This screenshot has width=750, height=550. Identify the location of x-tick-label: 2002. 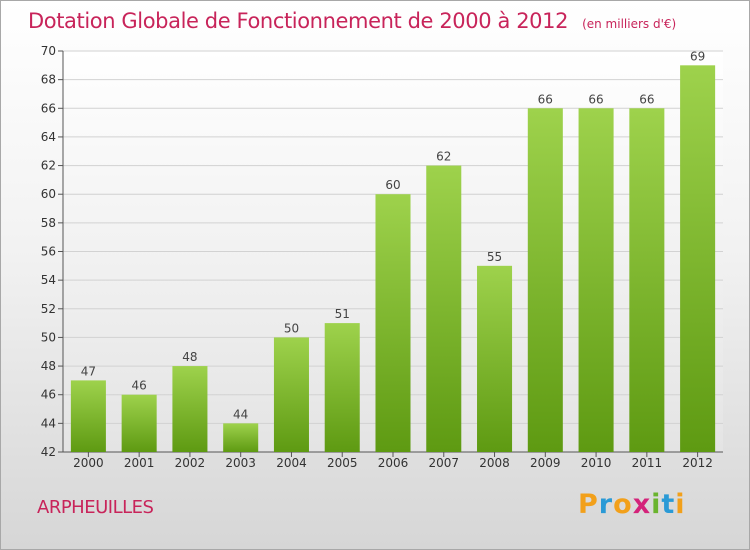
(190, 463).